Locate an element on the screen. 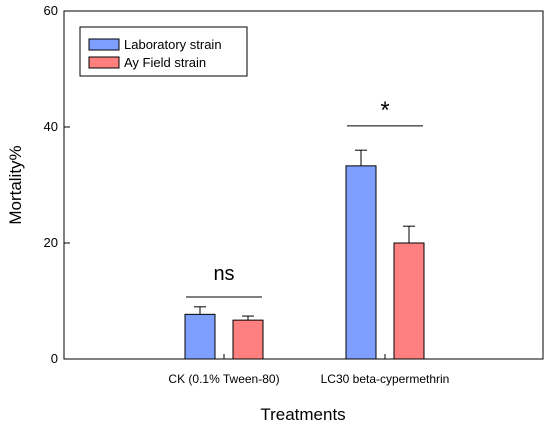  significance-label-ck-0-1-tween-80: ns is located at coordinates (223, 274).